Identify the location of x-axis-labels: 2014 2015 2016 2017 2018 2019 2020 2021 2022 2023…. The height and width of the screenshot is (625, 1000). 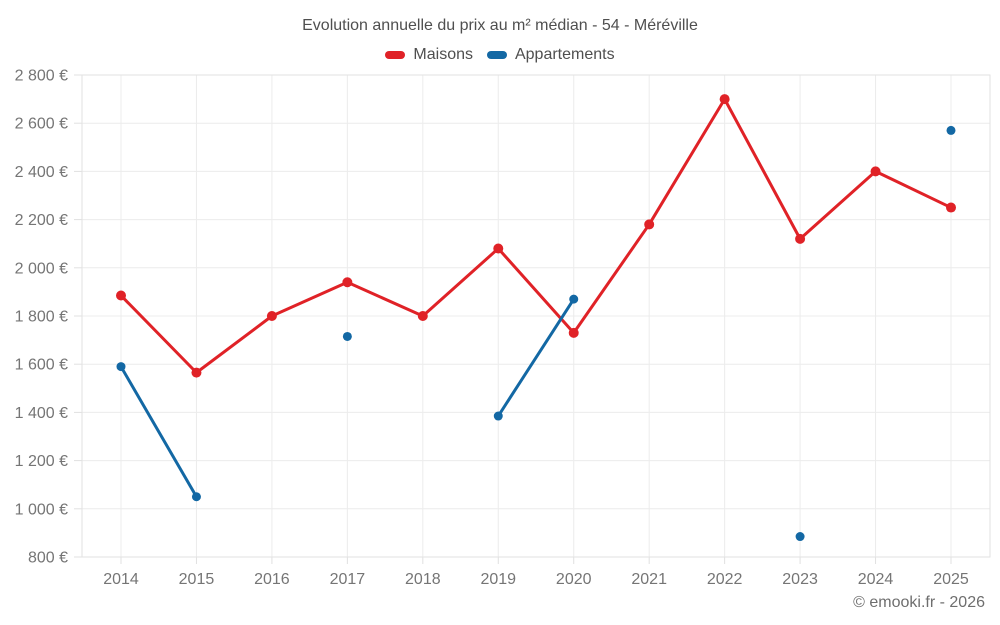
(536, 579).